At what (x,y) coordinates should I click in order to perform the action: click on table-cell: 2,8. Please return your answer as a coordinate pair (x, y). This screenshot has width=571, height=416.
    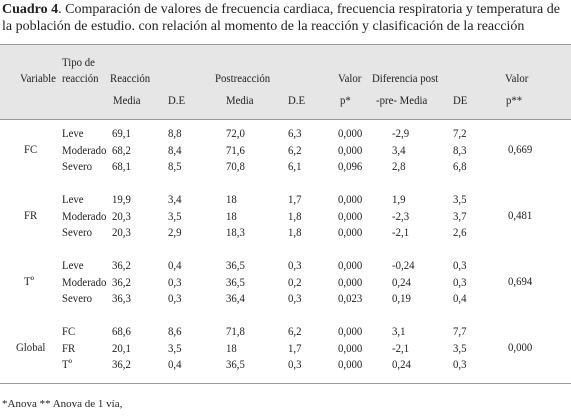
    Looking at the image, I should click on (399, 166).